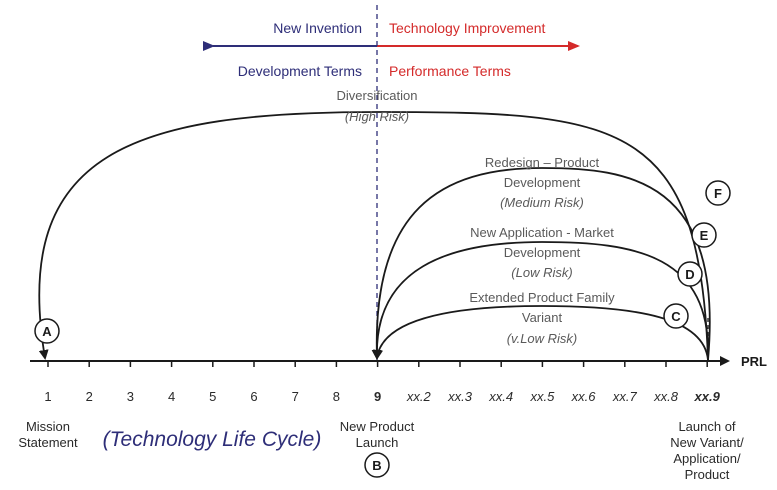 This screenshot has width=777, height=490. Describe the element at coordinates (707, 474) in the screenshot. I see `variant-launch-line-4: Product` at that location.